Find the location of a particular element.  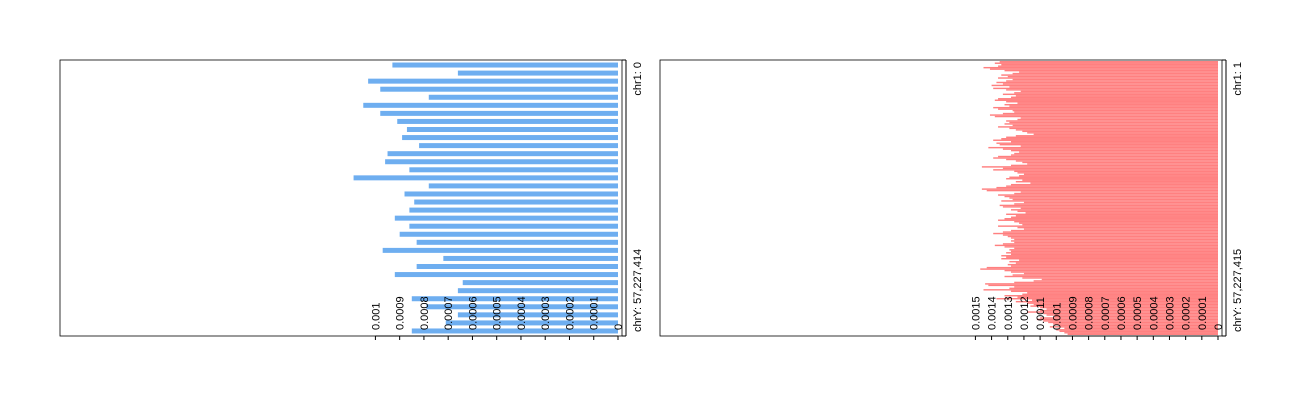

right-range-label-end: chrY: 57,227,415 is located at coordinates (1238, 290).